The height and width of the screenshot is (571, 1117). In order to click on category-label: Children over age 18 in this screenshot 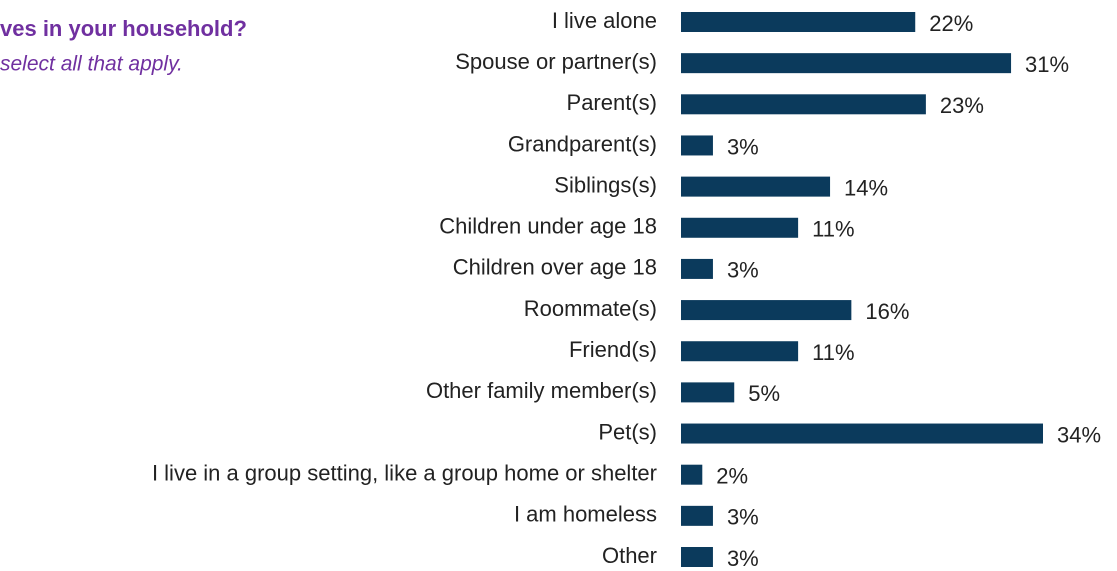, I will do `click(555, 267)`.